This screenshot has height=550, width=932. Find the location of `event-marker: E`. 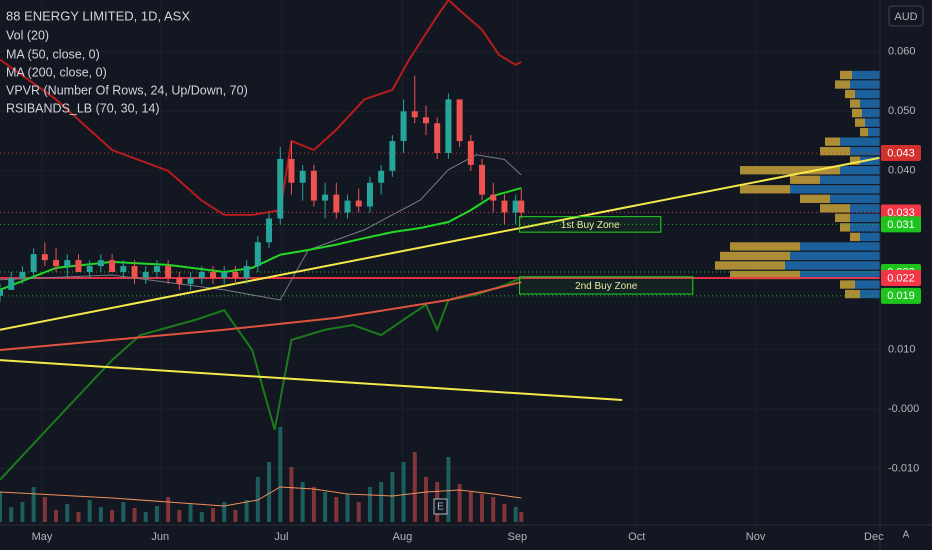

event-marker: E is located at coordinates (440, 507).